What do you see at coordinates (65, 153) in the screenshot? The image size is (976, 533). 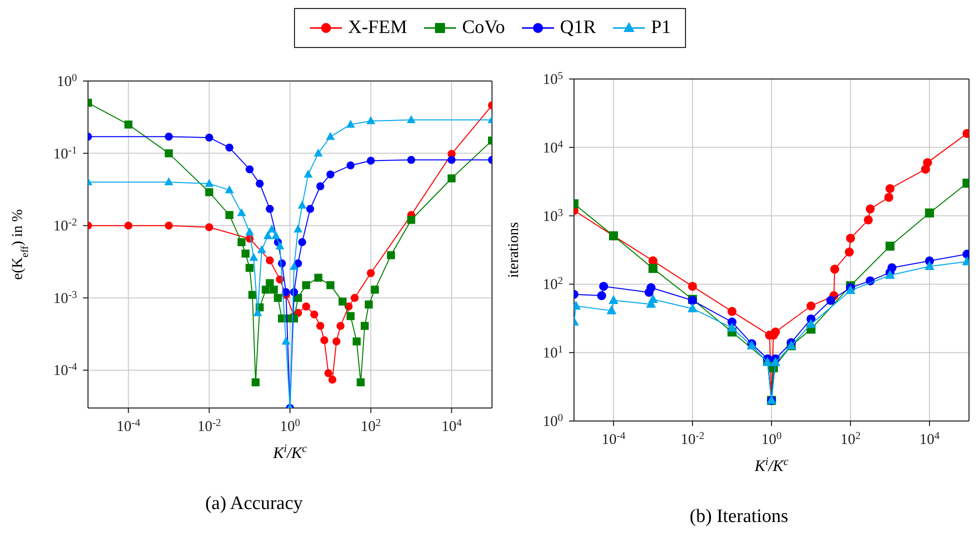 I see `y-tick-label: 10$^{-1}$` at bounding box center [65, 153].